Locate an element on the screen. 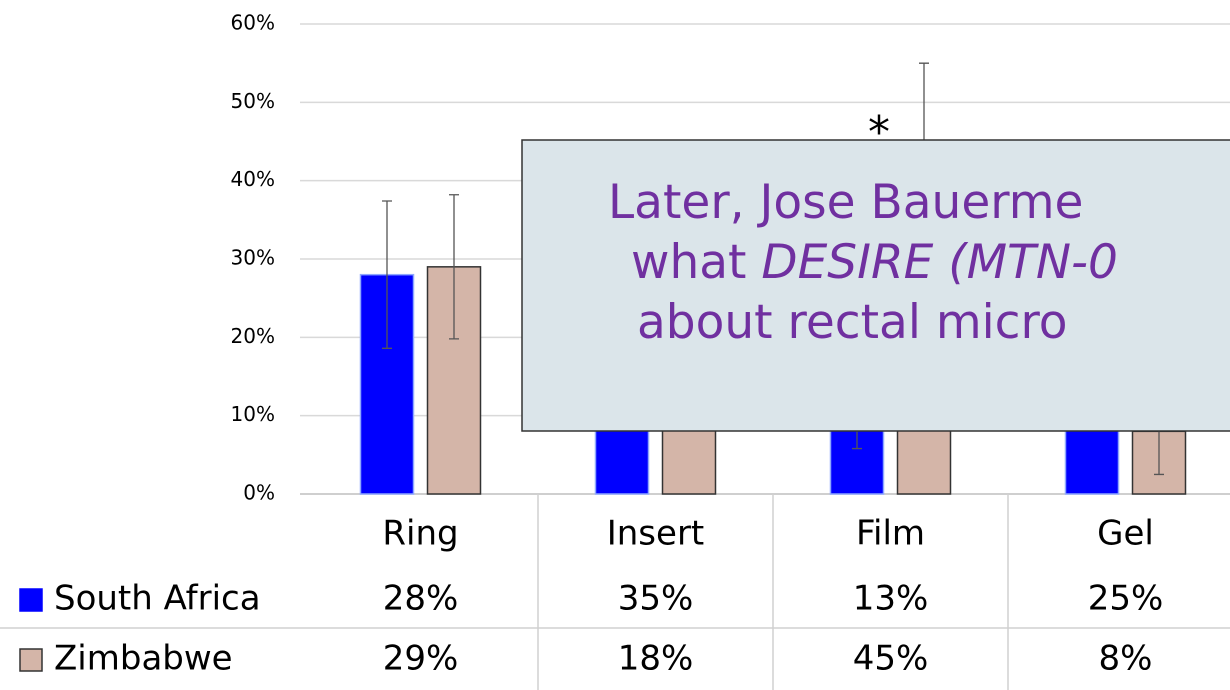  category-label: Gel is located at coordinates (1125, 534).